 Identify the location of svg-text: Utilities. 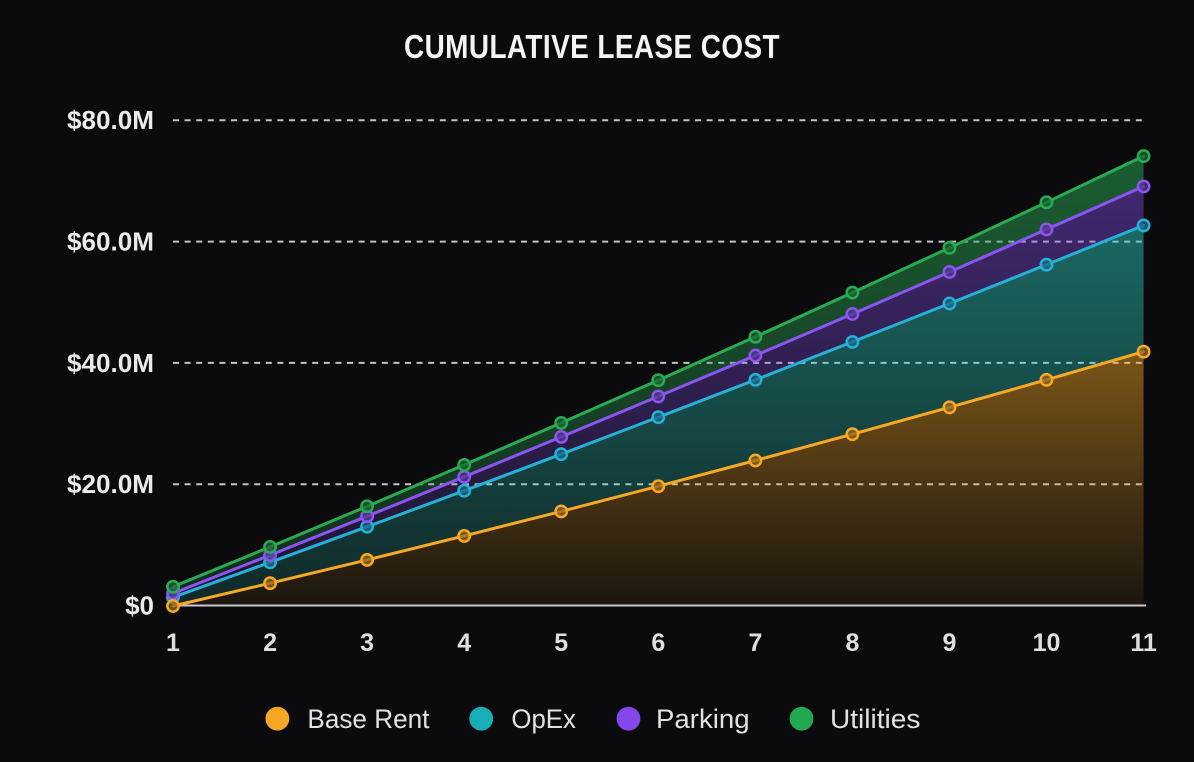
(875, 719).